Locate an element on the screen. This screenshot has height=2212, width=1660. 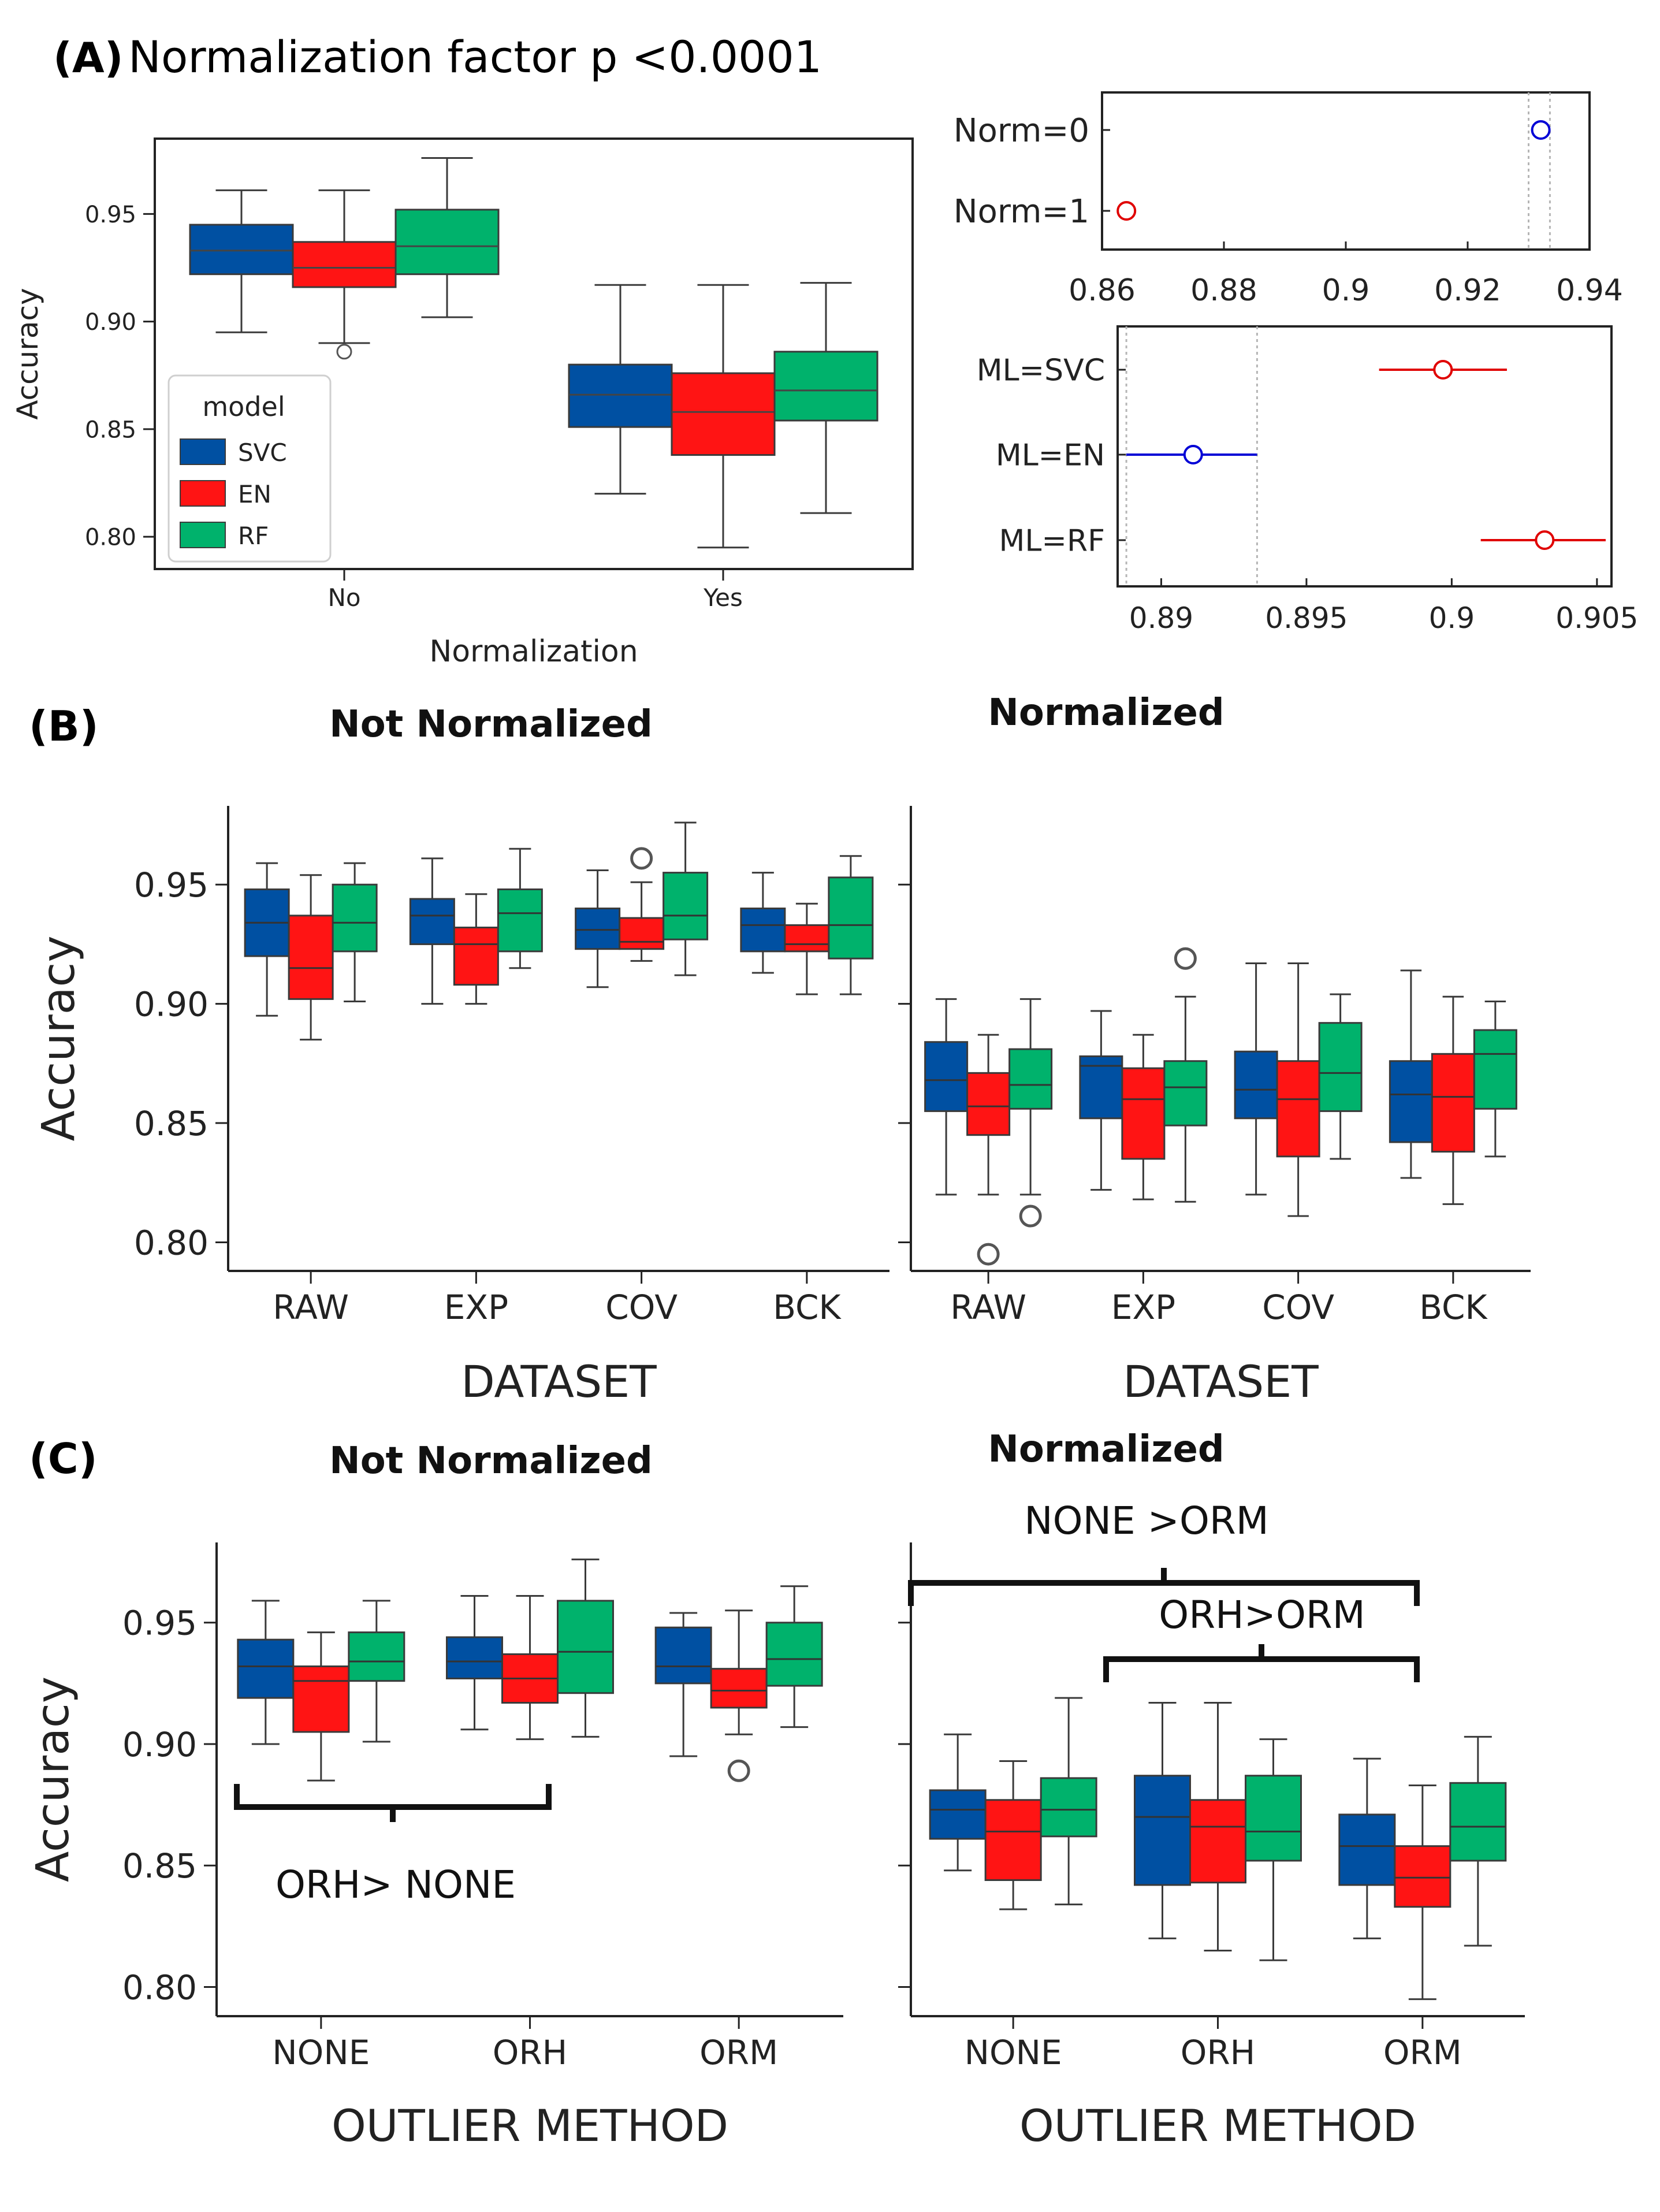
box-svc-orm is located at coordinates (683, 1655).